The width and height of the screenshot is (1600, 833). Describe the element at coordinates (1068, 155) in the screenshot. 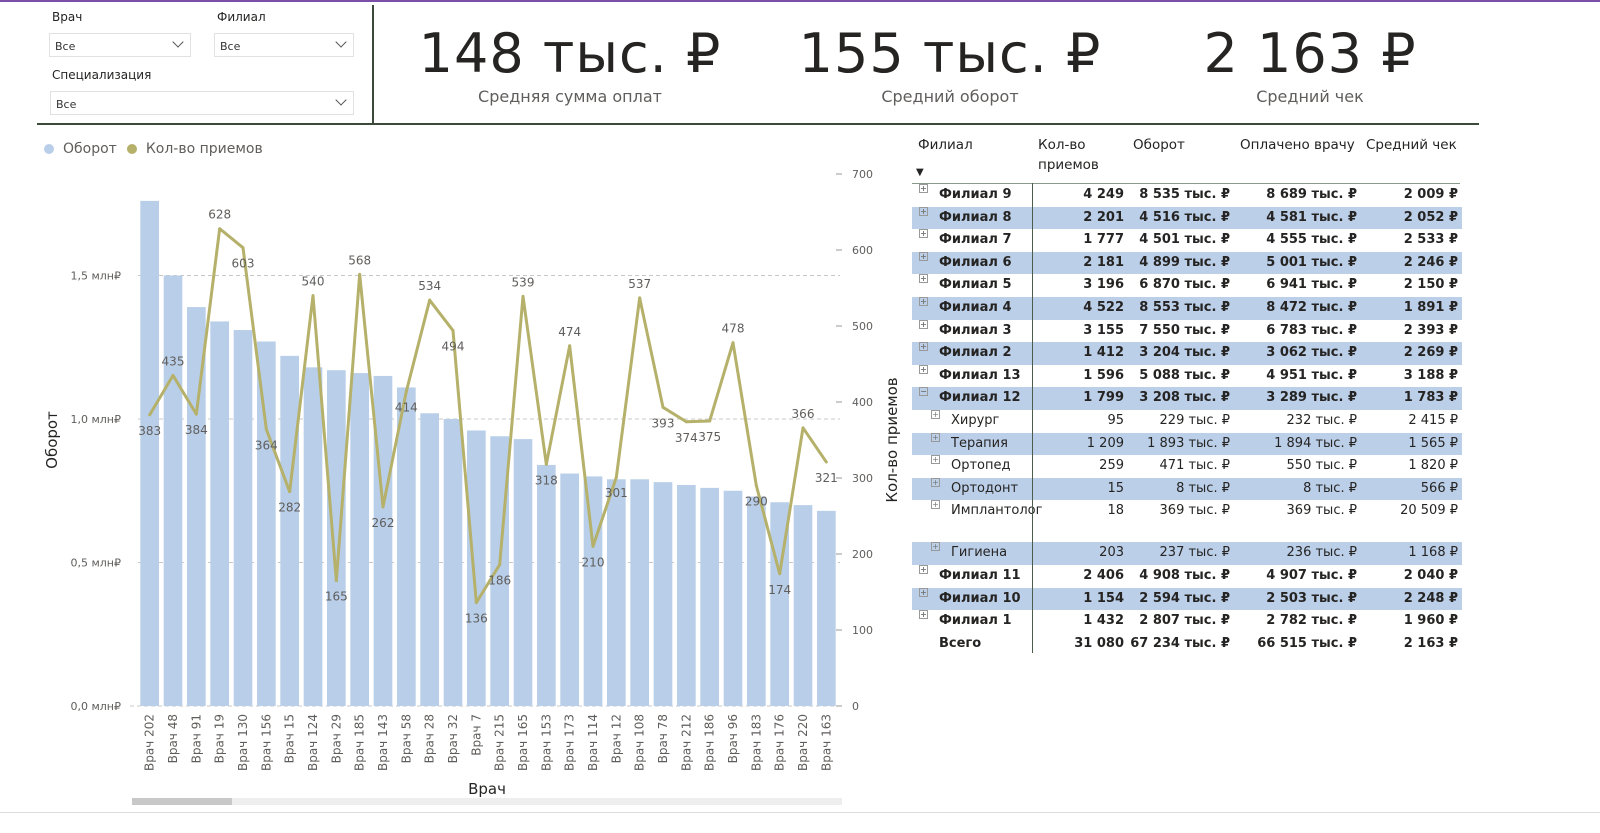

I see `header-visits: Кол-во приемов` at that location.